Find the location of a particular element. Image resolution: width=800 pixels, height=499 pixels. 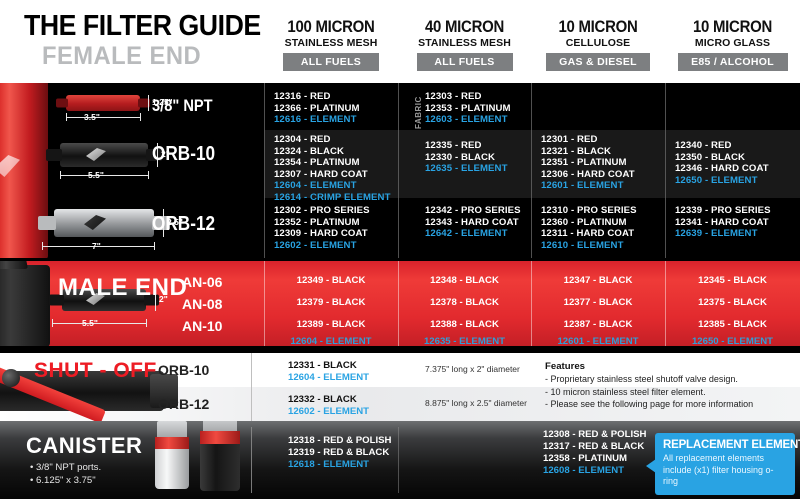

row-label-an10: AN-10 is located at coordinates (202, 326).